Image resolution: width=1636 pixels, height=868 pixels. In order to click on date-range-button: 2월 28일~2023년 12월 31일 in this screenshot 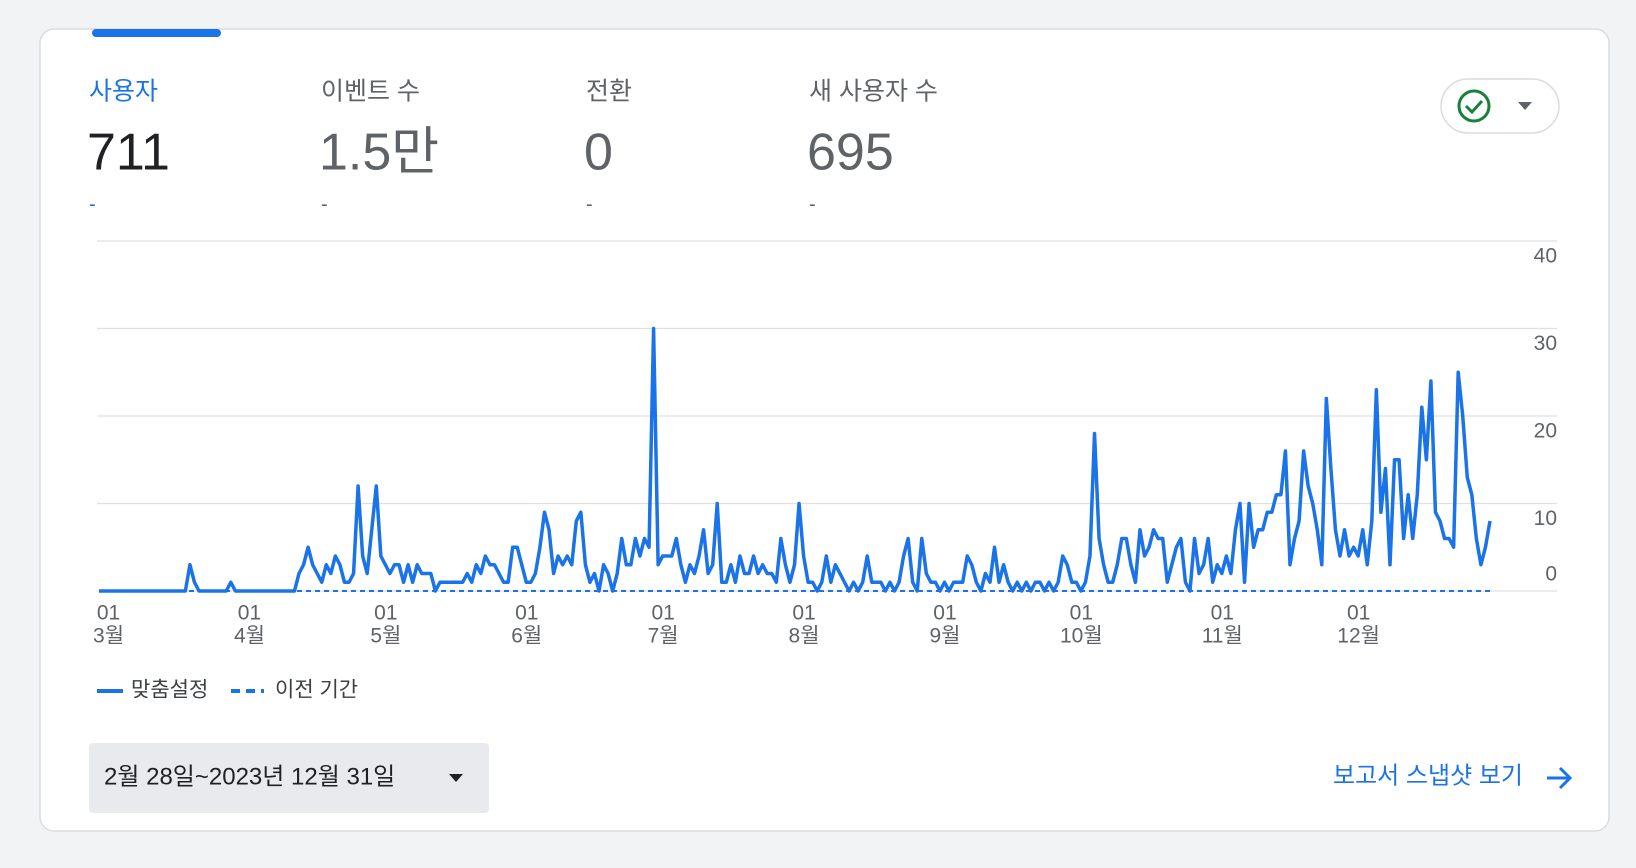, I will do `click(289, 778)`.